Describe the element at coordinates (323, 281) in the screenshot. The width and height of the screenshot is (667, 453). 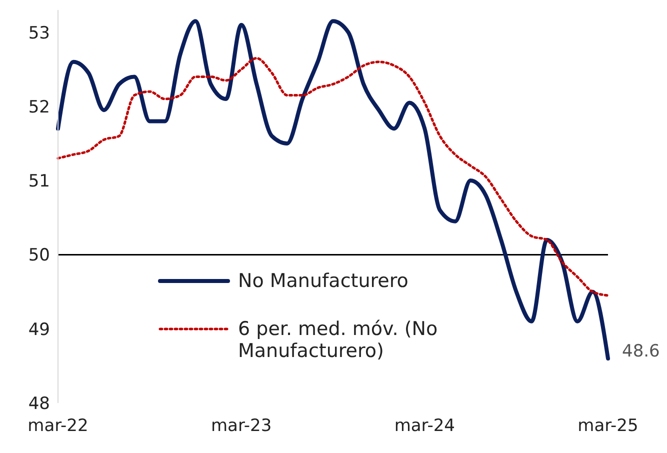
I see `legend-label: No Manufacturero` at that location.